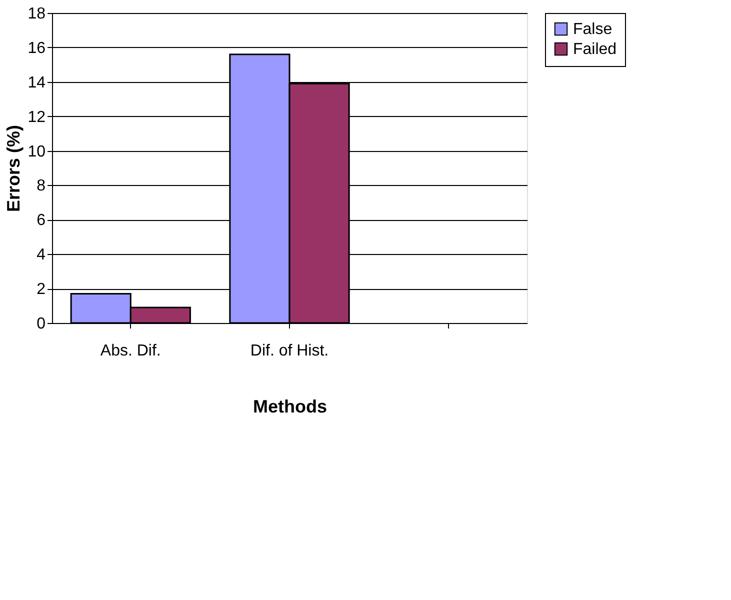 This screenshot has height=600, width=731. I want to click on y-tick-label: 0, so click(41, 324).